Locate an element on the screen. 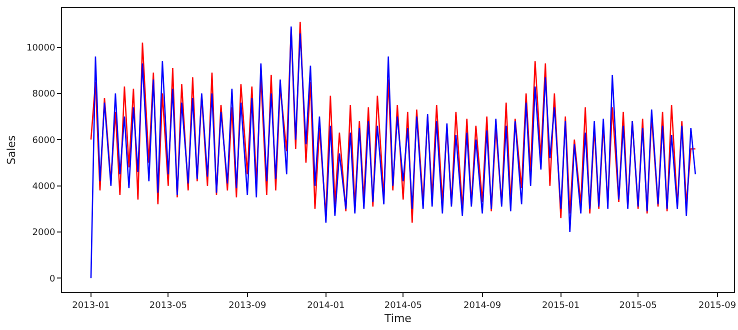 This screenshot has height=330, width=738. x-tick-label: 2015-05 is located at coordinates (638, 305).